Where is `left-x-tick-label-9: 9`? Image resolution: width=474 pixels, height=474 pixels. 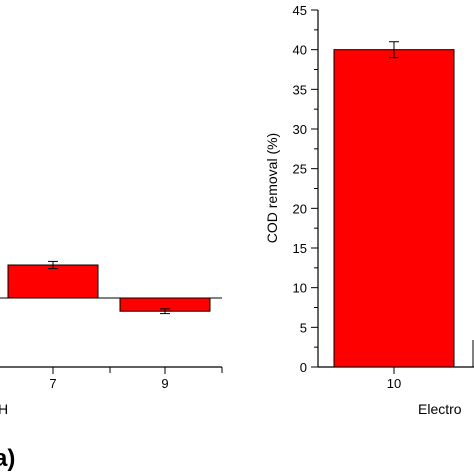
left-x-tick-label-9: 9 is located at coordinates (164, 383).